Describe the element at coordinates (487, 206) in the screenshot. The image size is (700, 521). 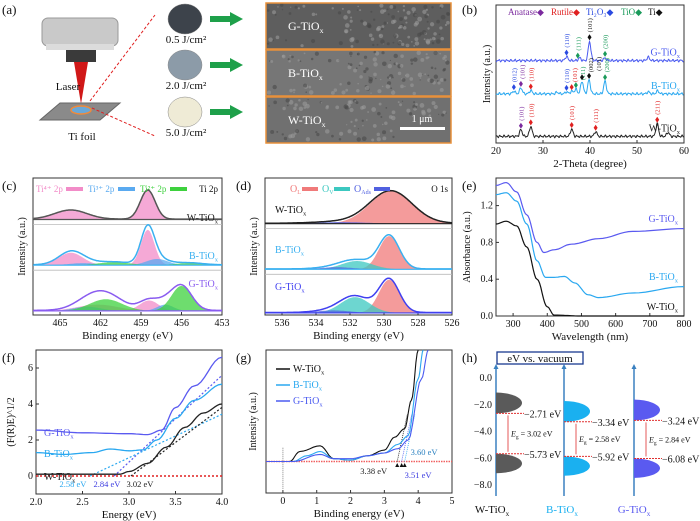
I see `panel-e-y-tick-label: 1.2` at that location.